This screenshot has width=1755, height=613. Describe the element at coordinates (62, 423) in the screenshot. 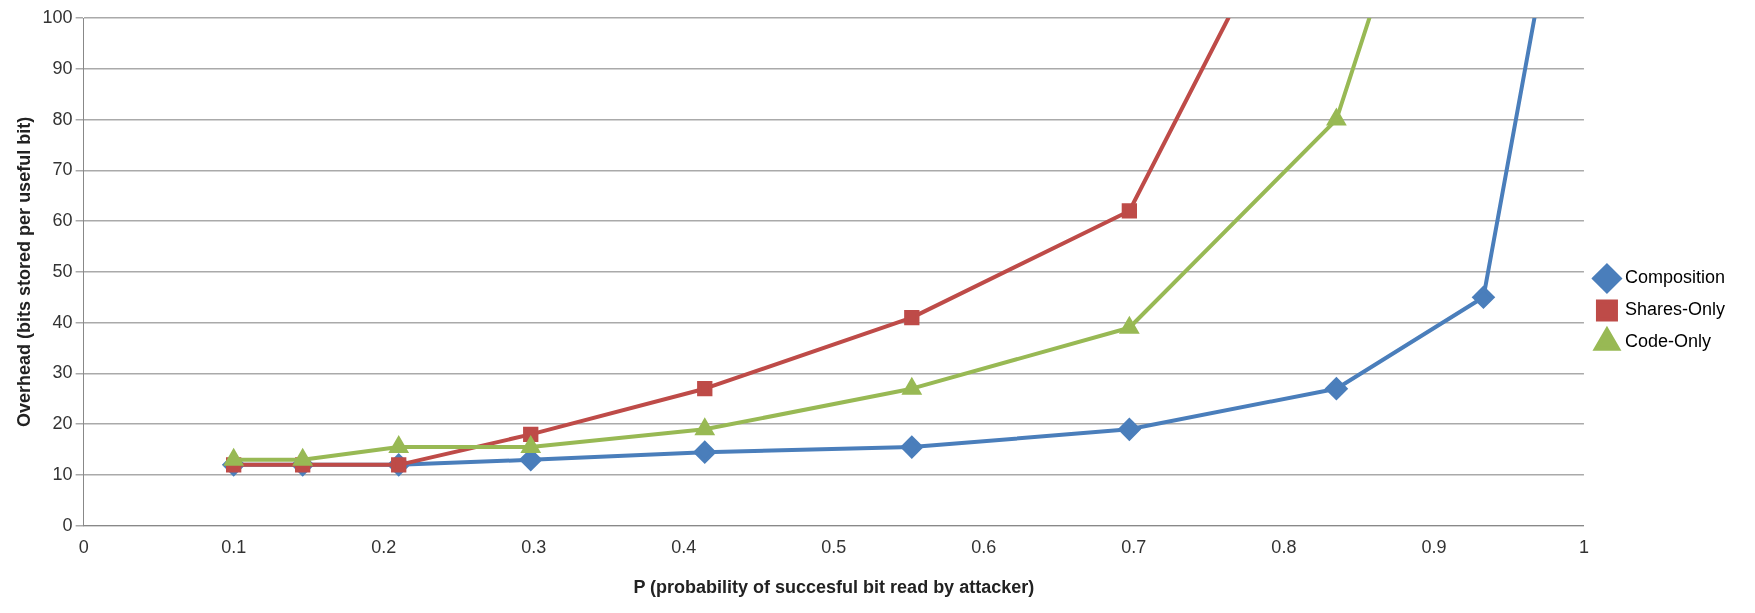

I see `y-tick-label: 20` at that location.